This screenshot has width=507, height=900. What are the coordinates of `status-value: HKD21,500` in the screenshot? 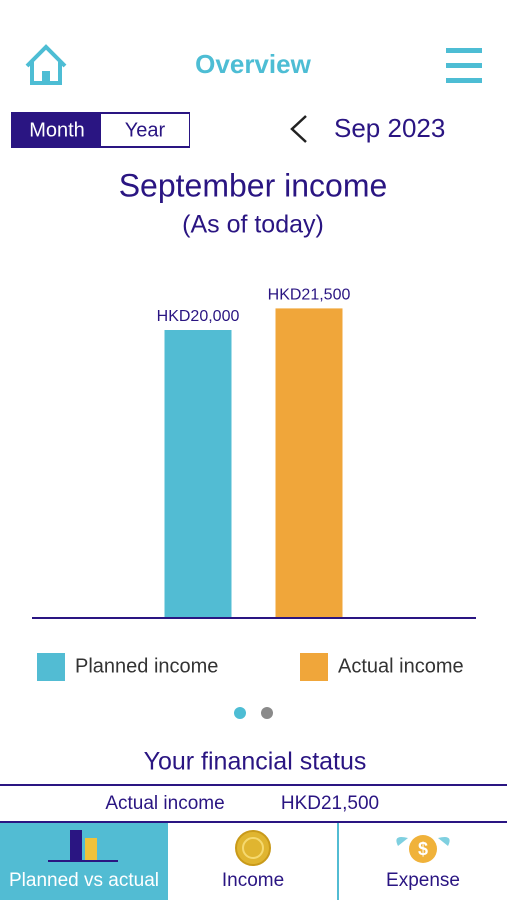 It's located at (330, 803).